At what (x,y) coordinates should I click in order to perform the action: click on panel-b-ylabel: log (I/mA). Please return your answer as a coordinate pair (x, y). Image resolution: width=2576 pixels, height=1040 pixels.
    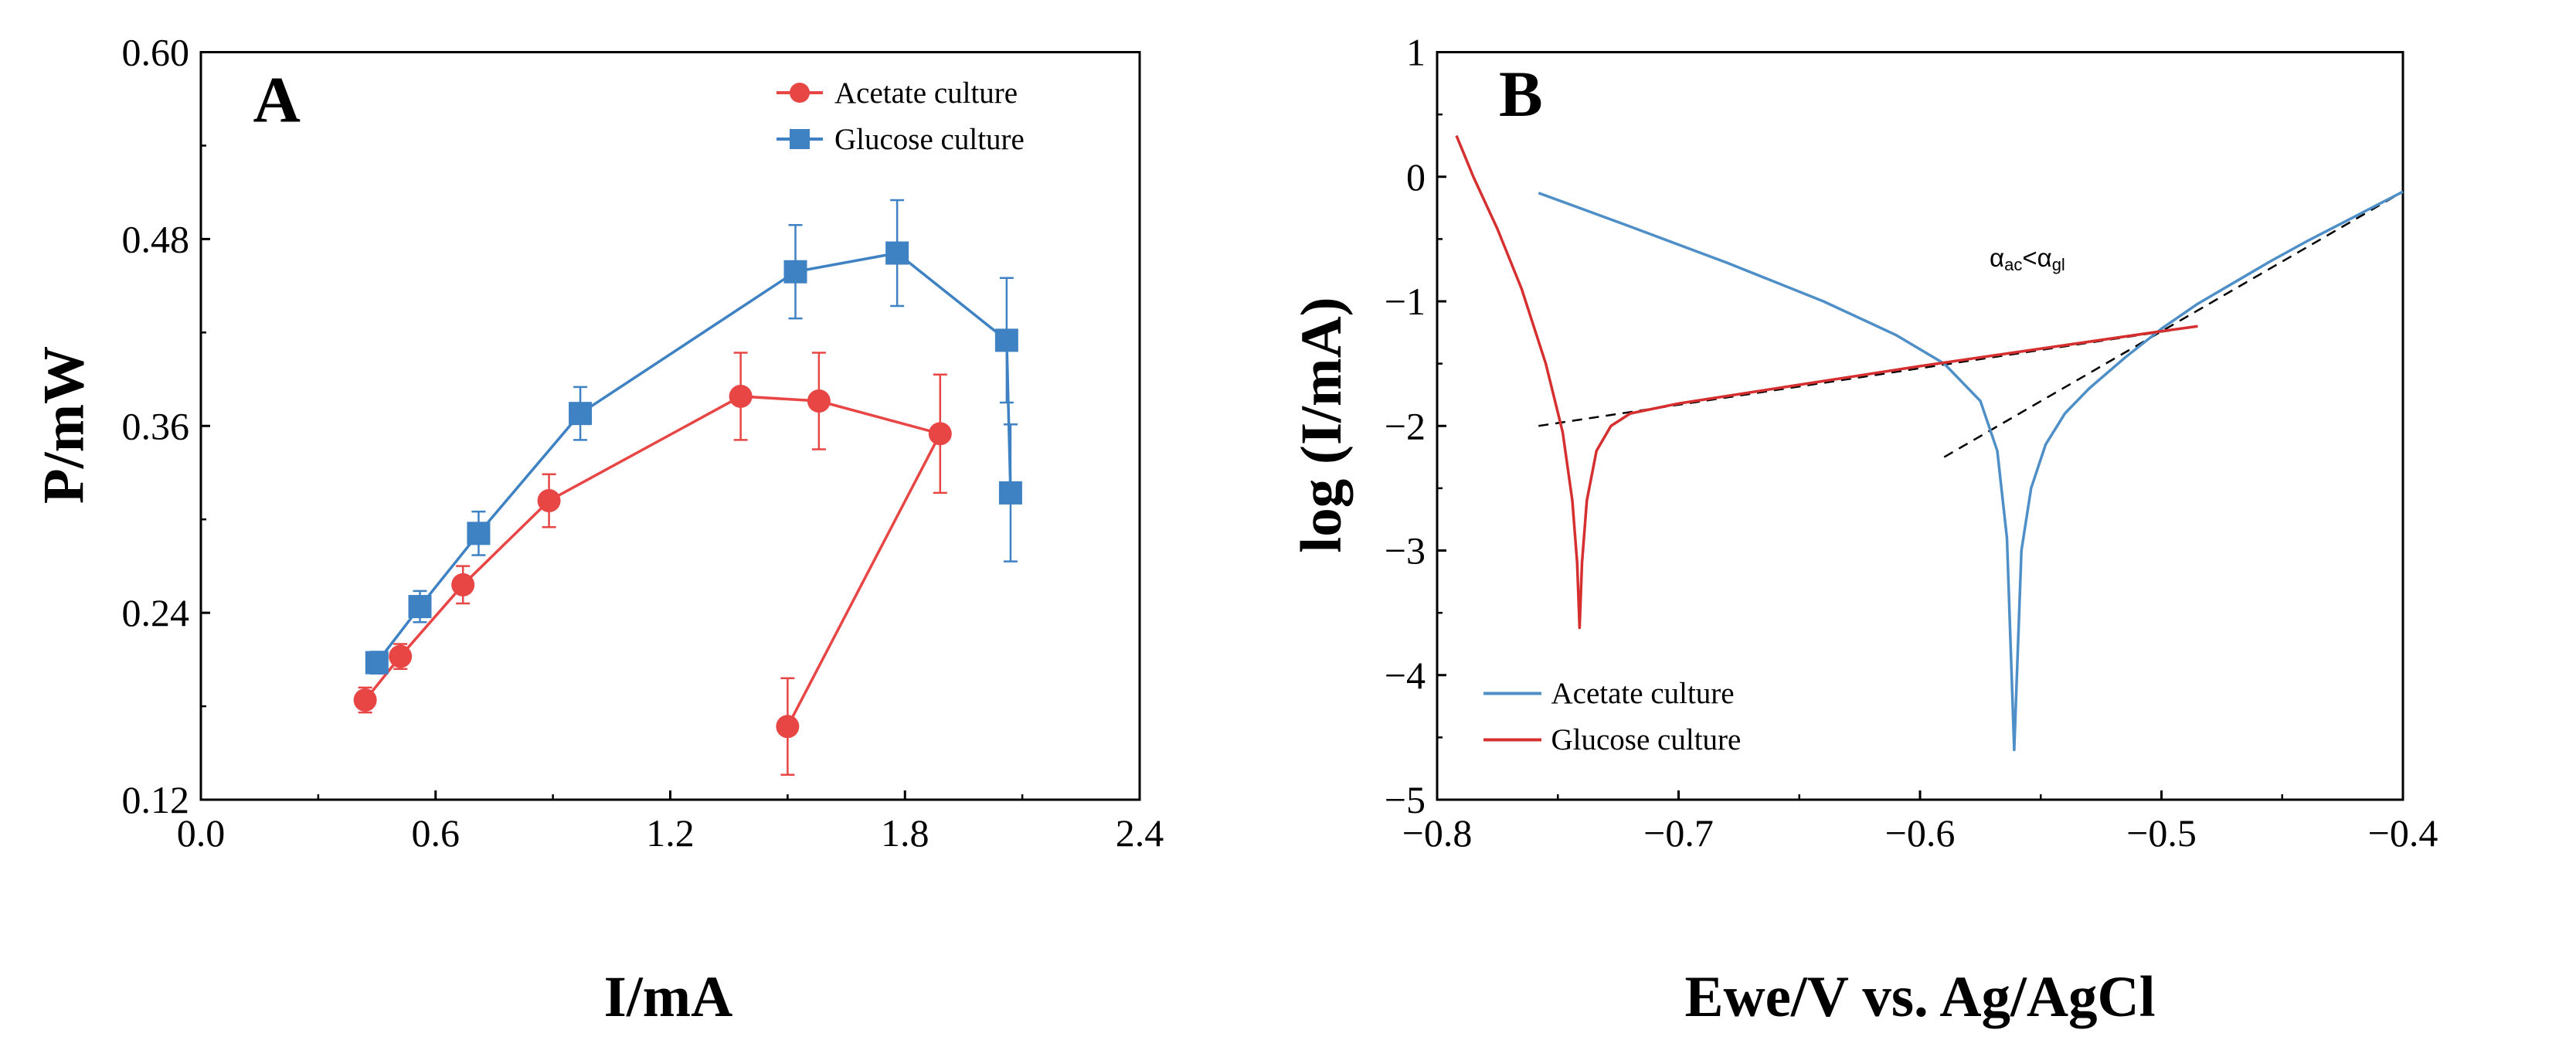
    Looking at the image, I should click on (1322, 425).